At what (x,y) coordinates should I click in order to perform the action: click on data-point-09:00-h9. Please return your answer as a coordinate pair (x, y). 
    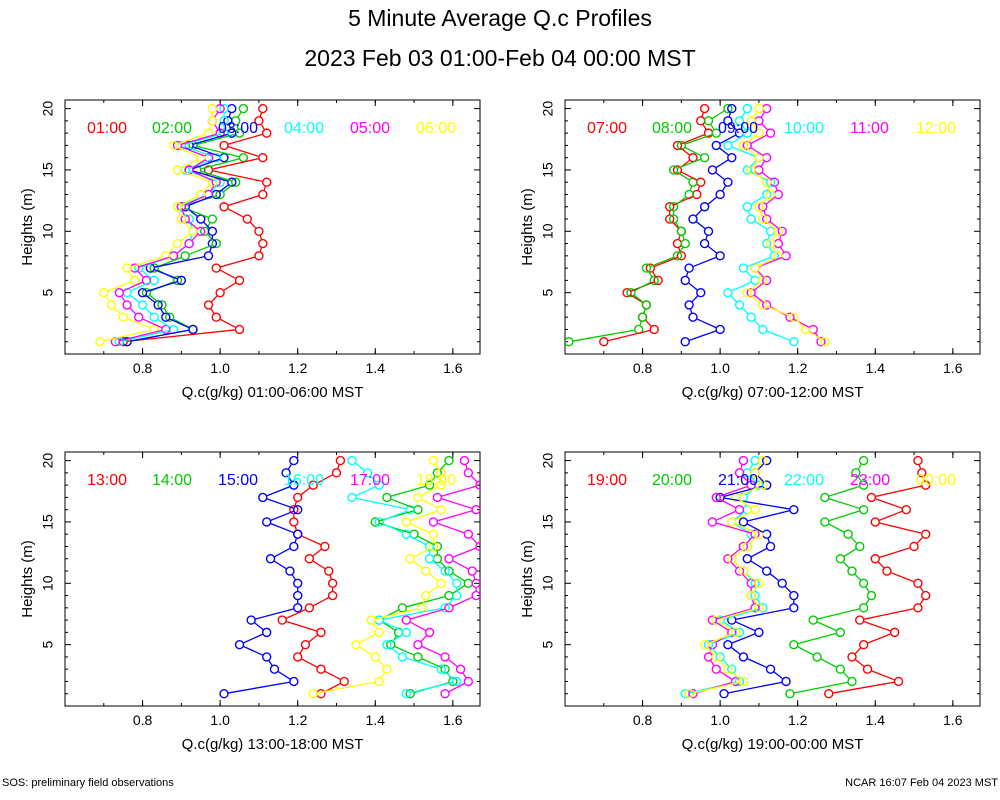
    Looking at the image, I should click on (704, 243).